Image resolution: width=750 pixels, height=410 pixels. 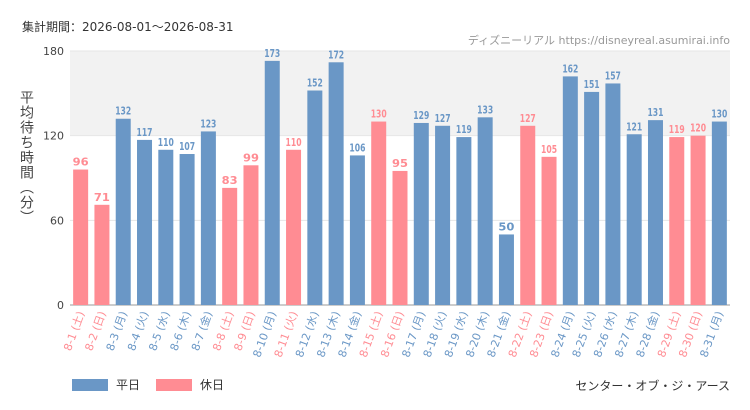 I want to click on bar-value-label: 107, so click(x=187, y=146).